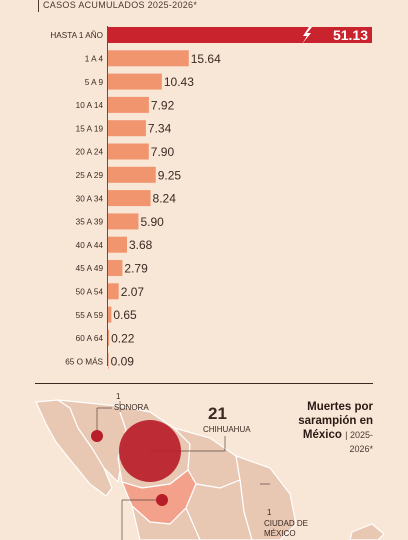  I want to click on category-label: 20 A 24, so click(90, 152).